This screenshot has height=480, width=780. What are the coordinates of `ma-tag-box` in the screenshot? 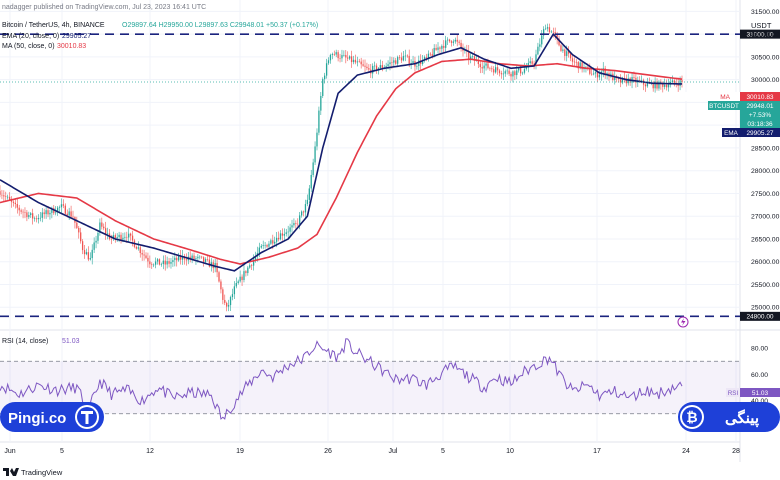 It's located at (712, 96).